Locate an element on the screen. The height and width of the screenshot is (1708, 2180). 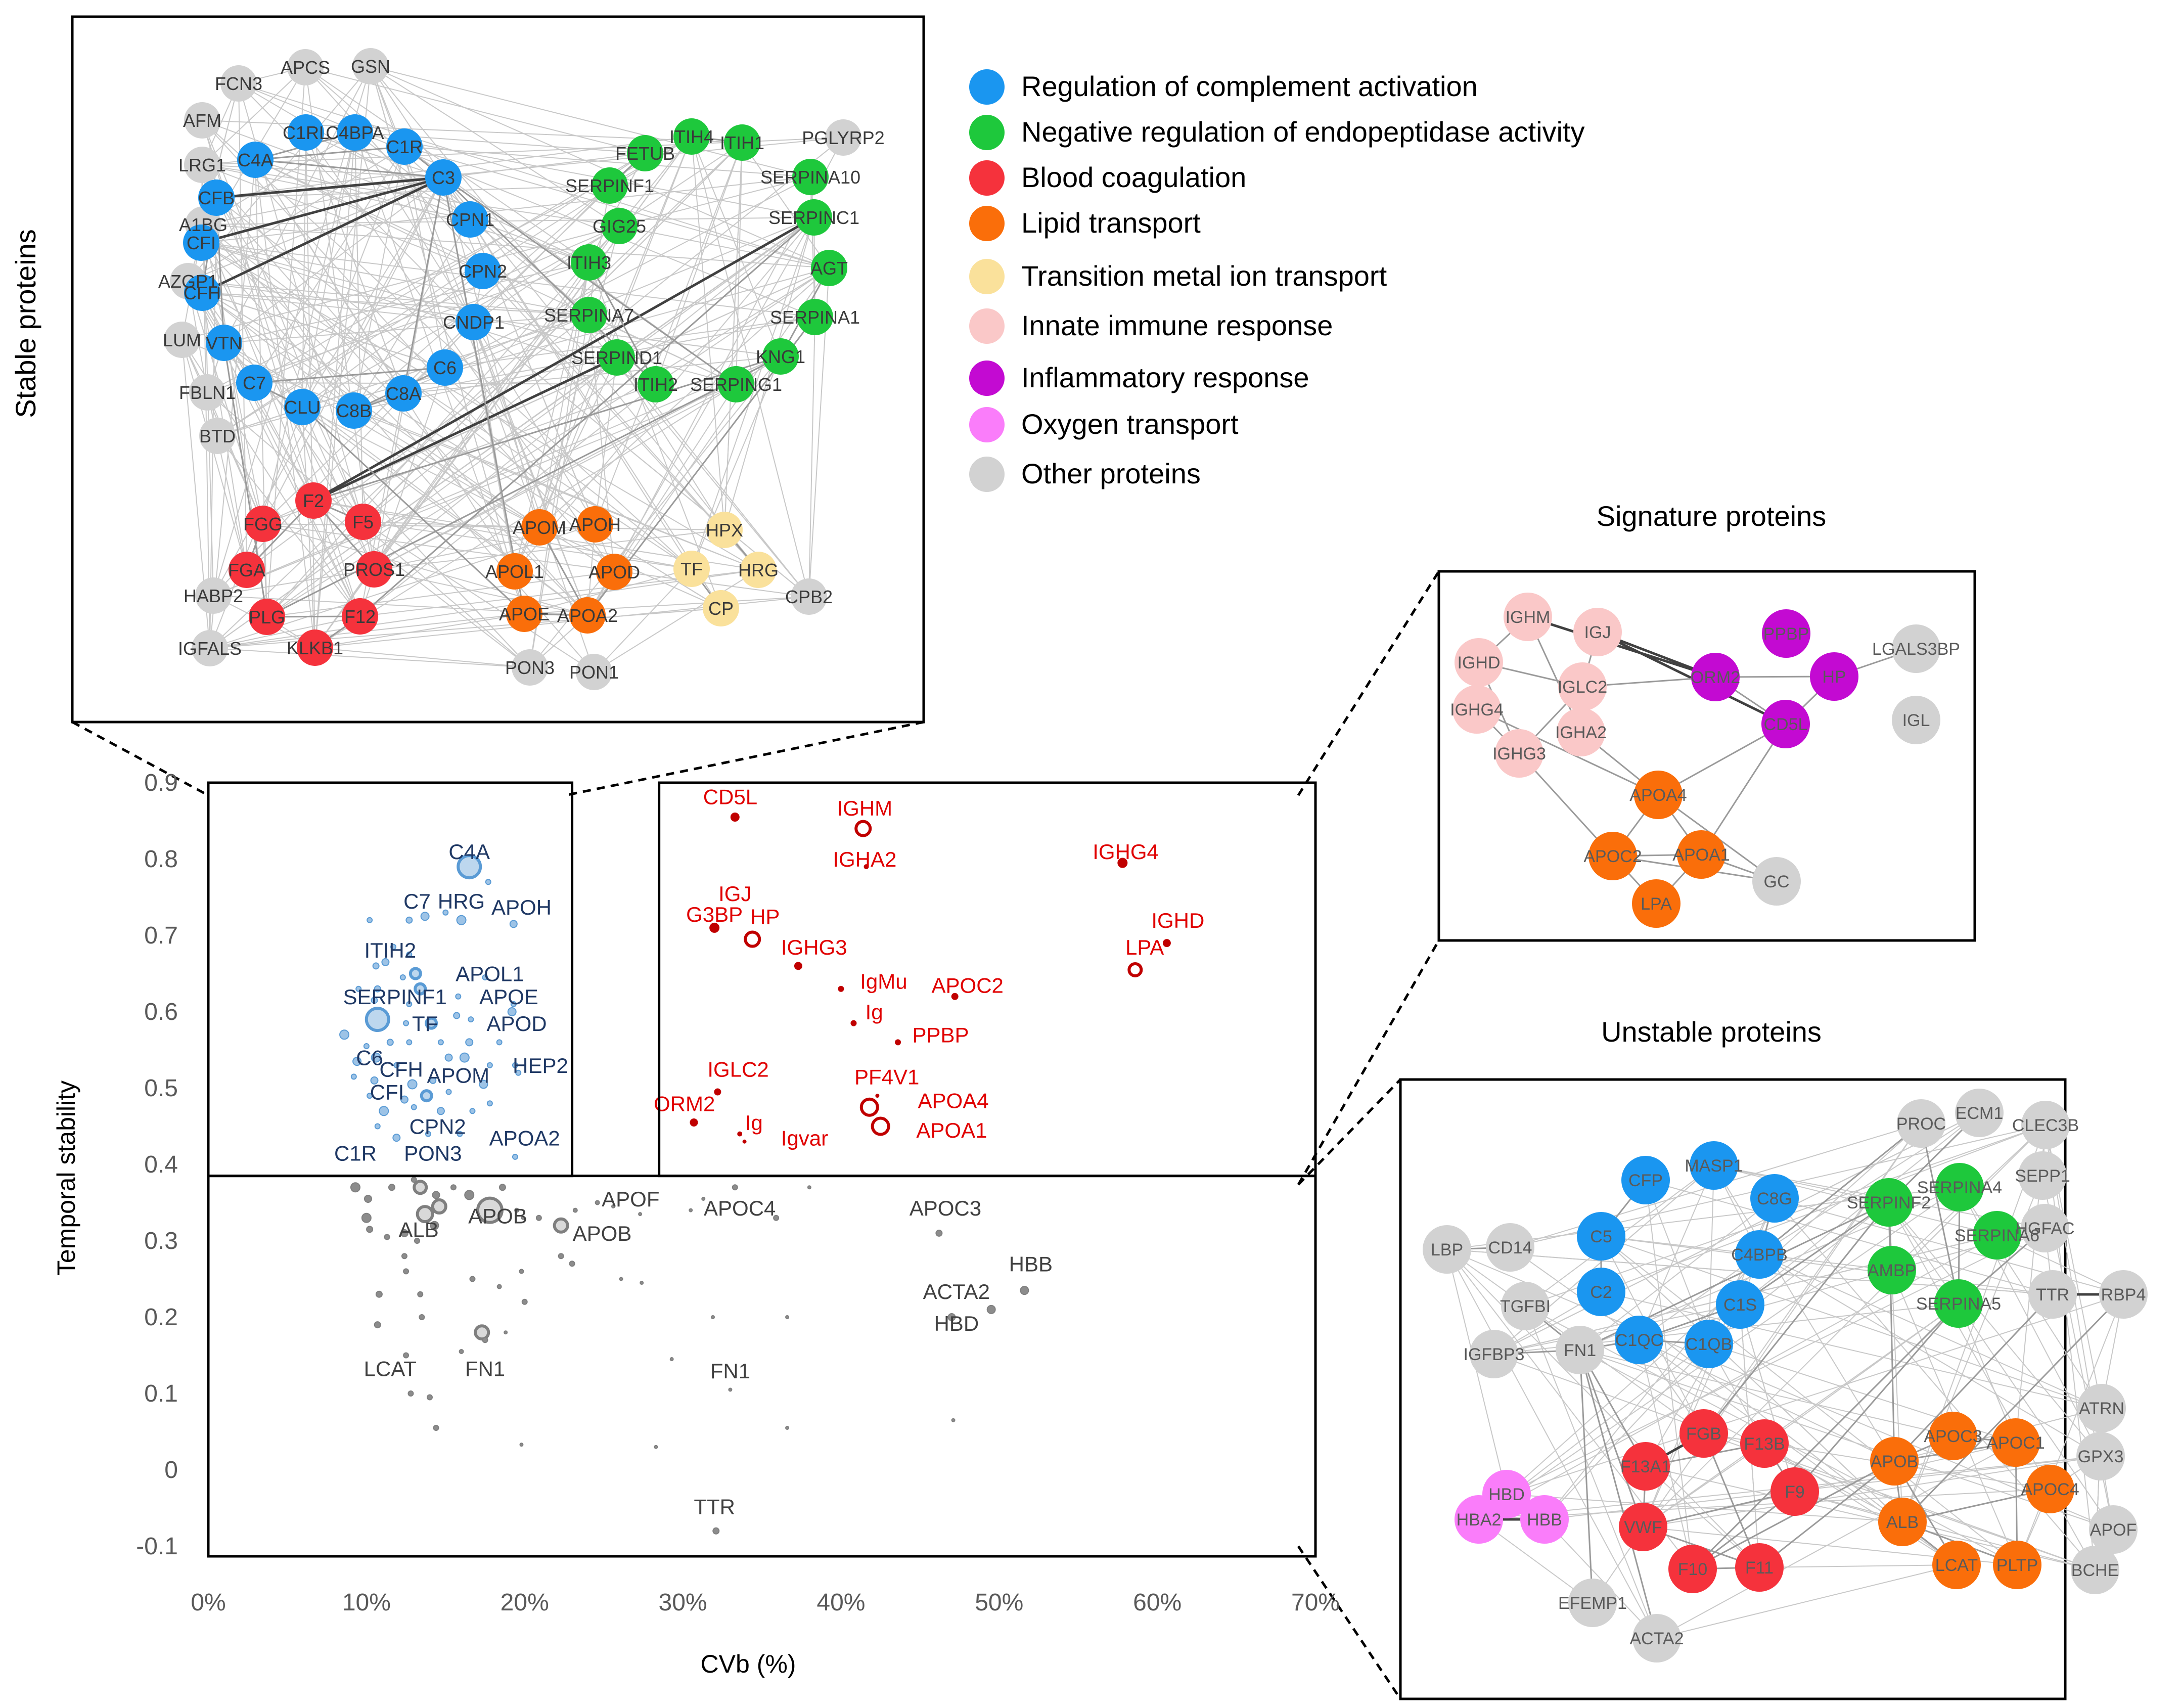
edge-lrg1-c8a is located at coordinates (303, 279).